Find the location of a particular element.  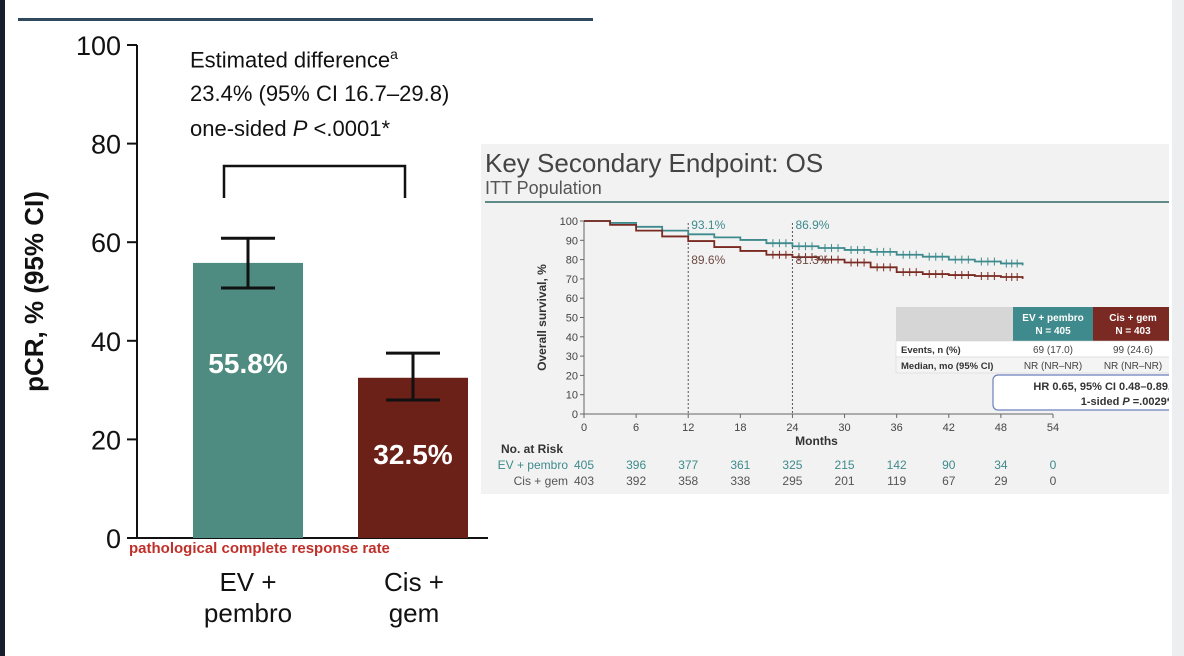

table-row-label: Median, mo (95% CI) is located at coordinates (947, 366).